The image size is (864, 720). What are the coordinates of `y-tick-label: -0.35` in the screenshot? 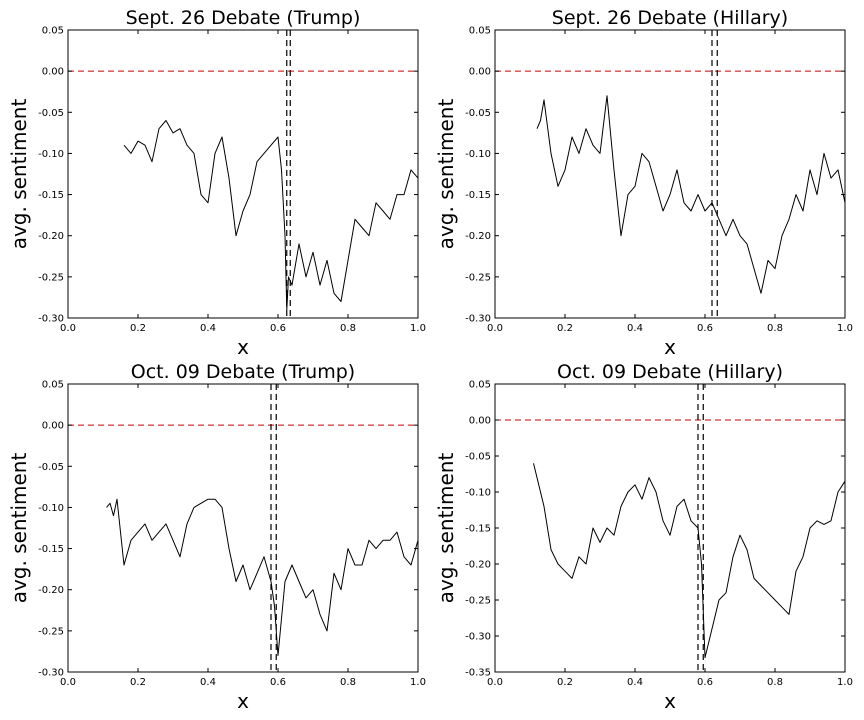 It's located at (478, 673).